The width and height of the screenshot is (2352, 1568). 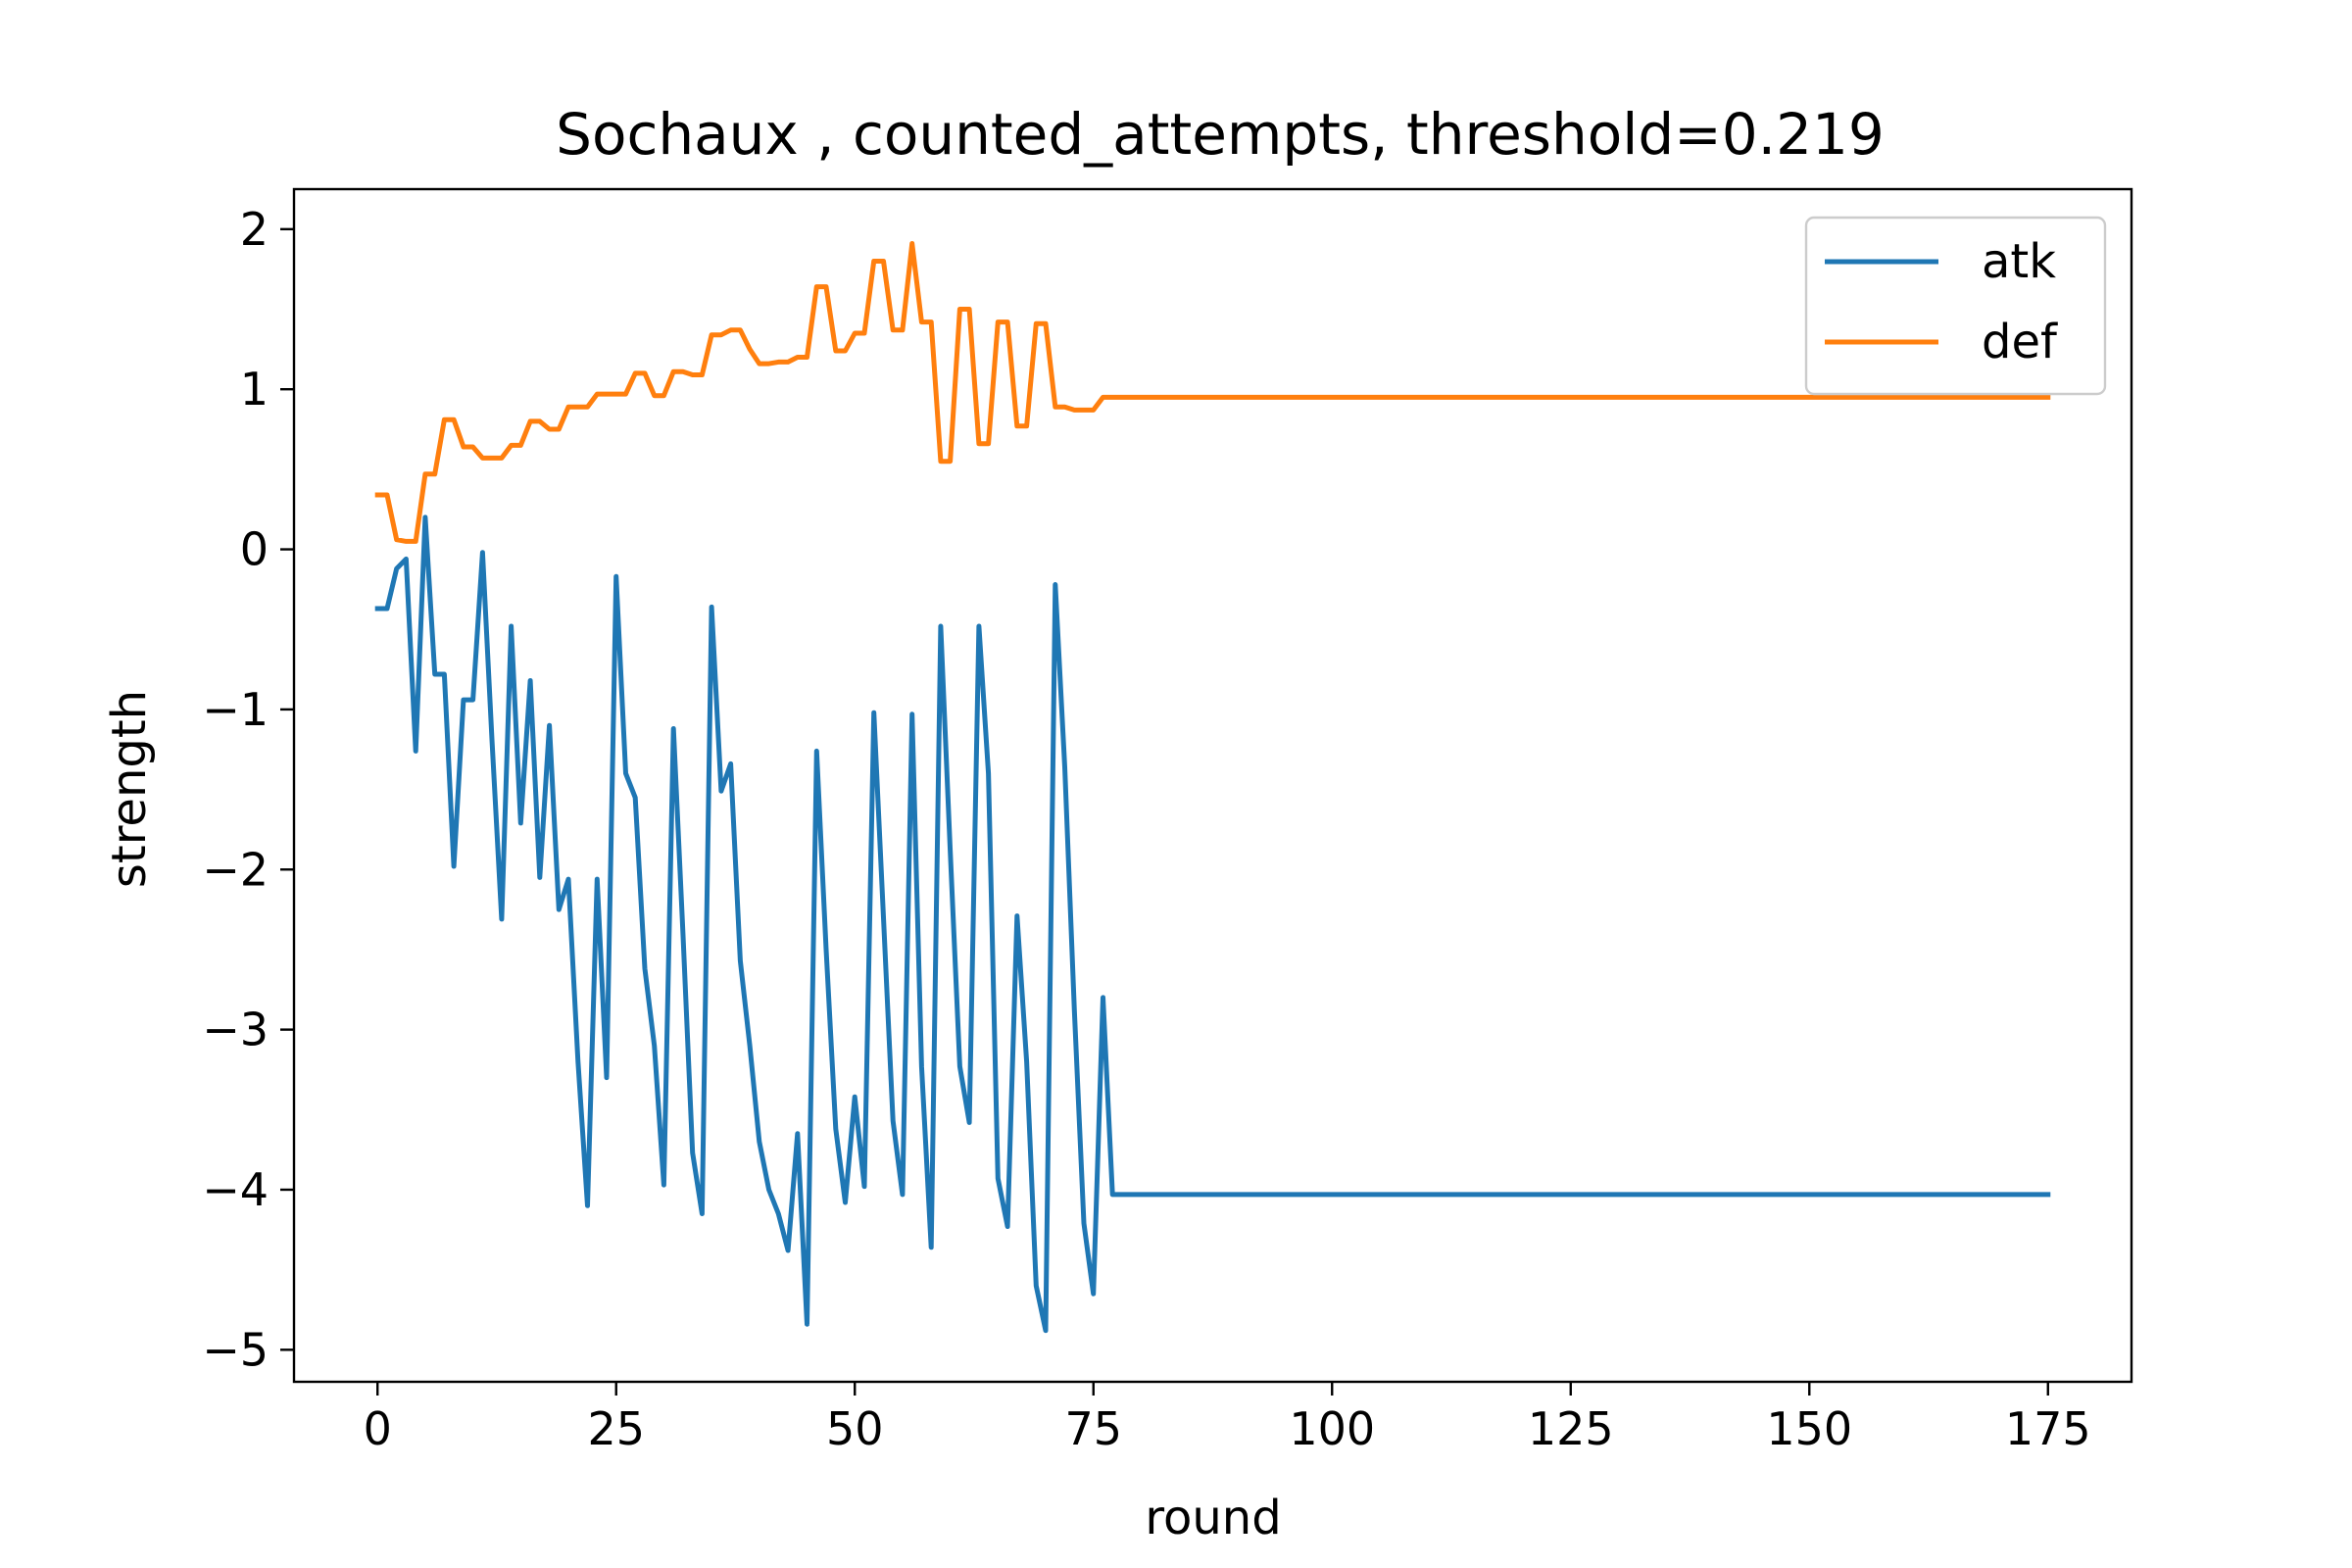 What do you see at coordinates (235, 709) in the screenshot?
I see `y-tick-label: −1` at bounding box center [235, 709].